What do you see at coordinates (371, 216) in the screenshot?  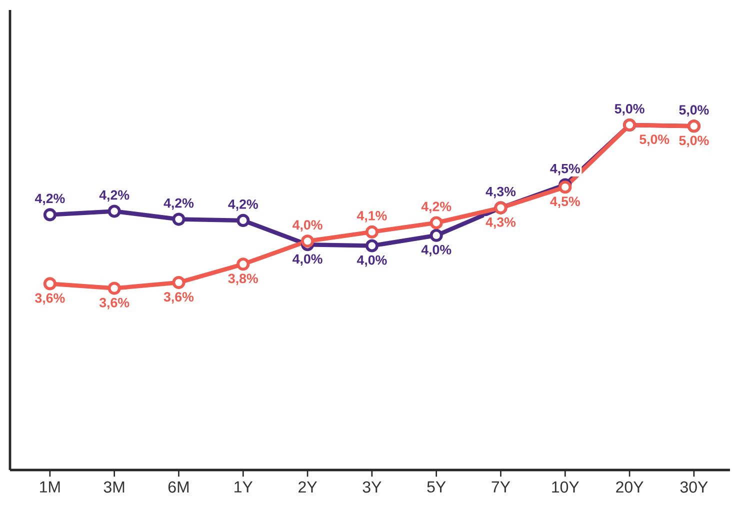 I see `data-label: 4,1%` at bounding box center [371, 216].